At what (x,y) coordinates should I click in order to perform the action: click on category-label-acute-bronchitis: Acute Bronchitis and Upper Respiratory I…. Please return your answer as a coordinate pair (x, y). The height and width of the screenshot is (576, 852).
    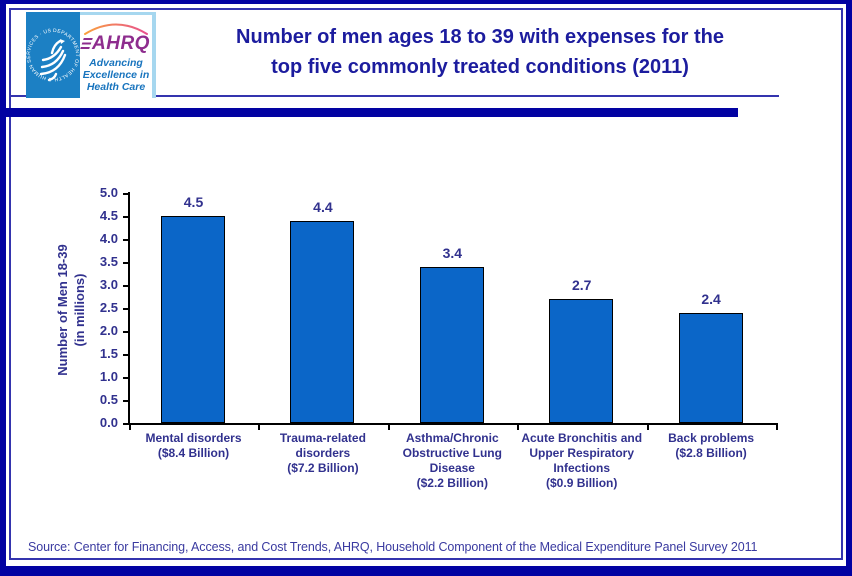
    Looking at the image, I should click on (582, 460).